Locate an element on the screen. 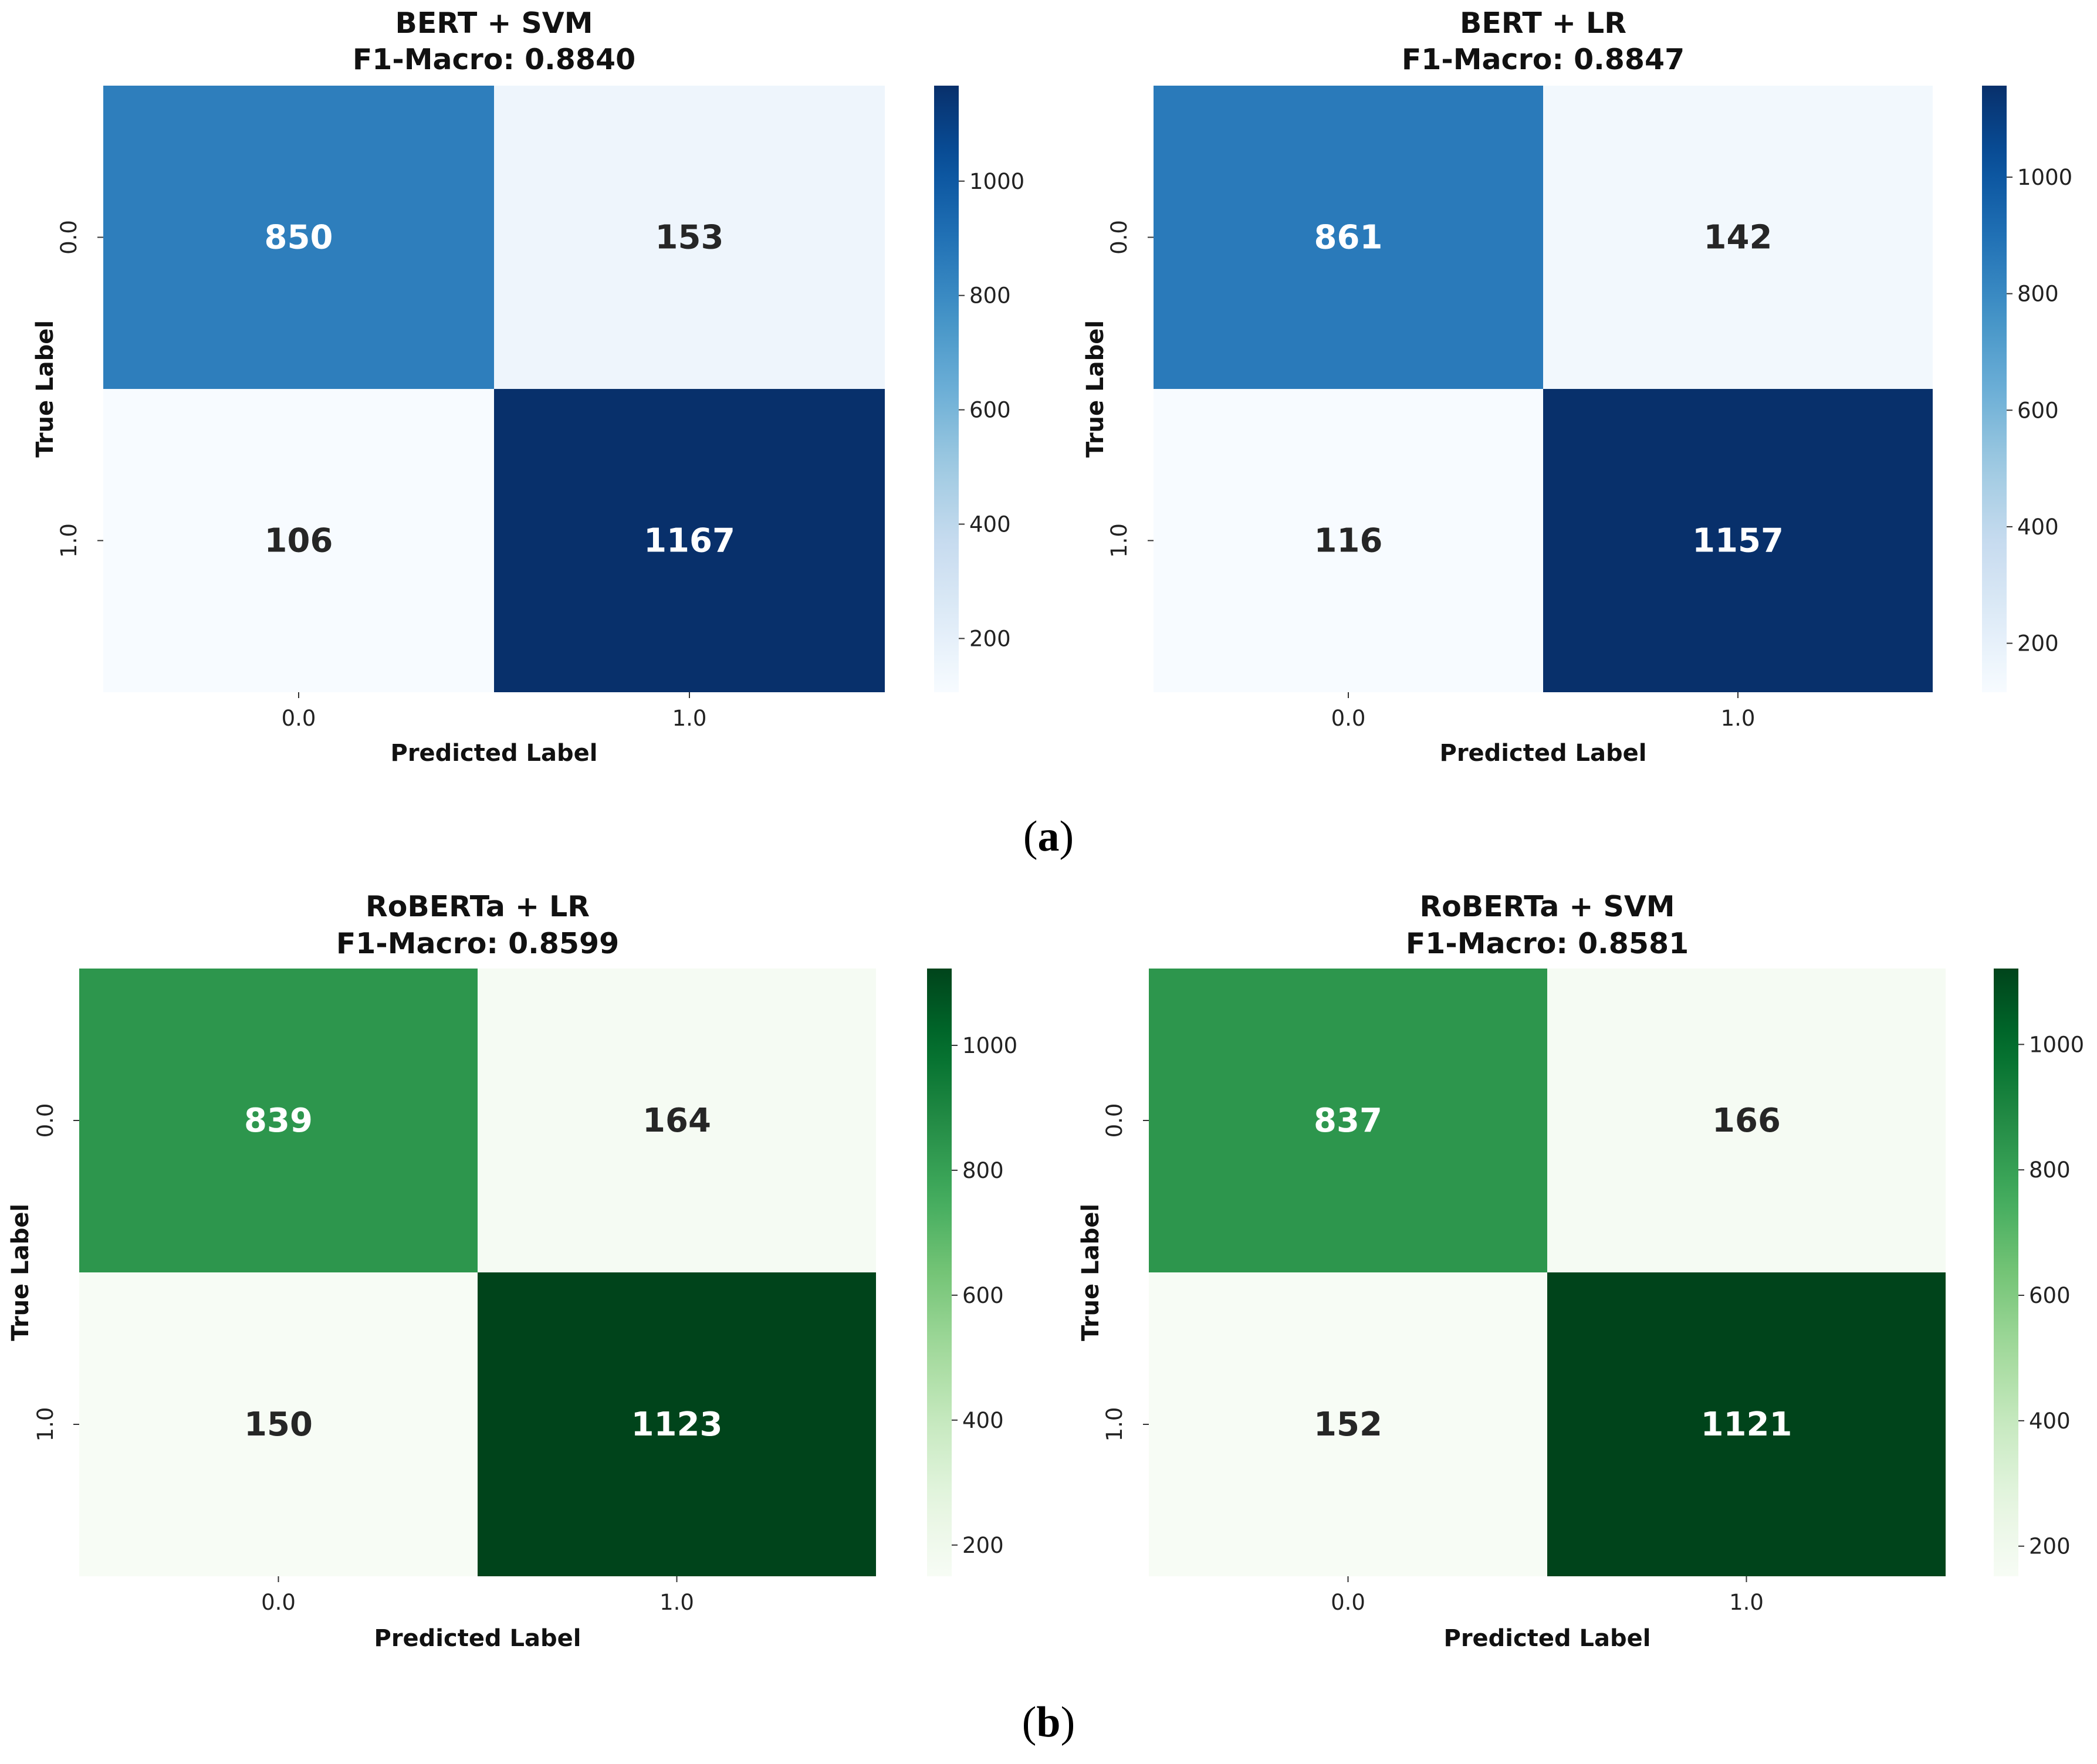 This screenshot has width=2097, height=1764. cell-value-label: 1157 is located at coordinates (1738, 541).